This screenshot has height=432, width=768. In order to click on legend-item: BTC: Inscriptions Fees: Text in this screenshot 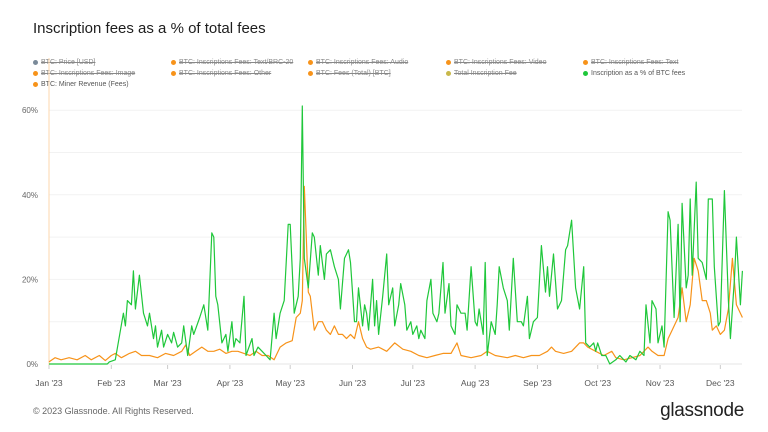, I will do `click(630, 62)`.